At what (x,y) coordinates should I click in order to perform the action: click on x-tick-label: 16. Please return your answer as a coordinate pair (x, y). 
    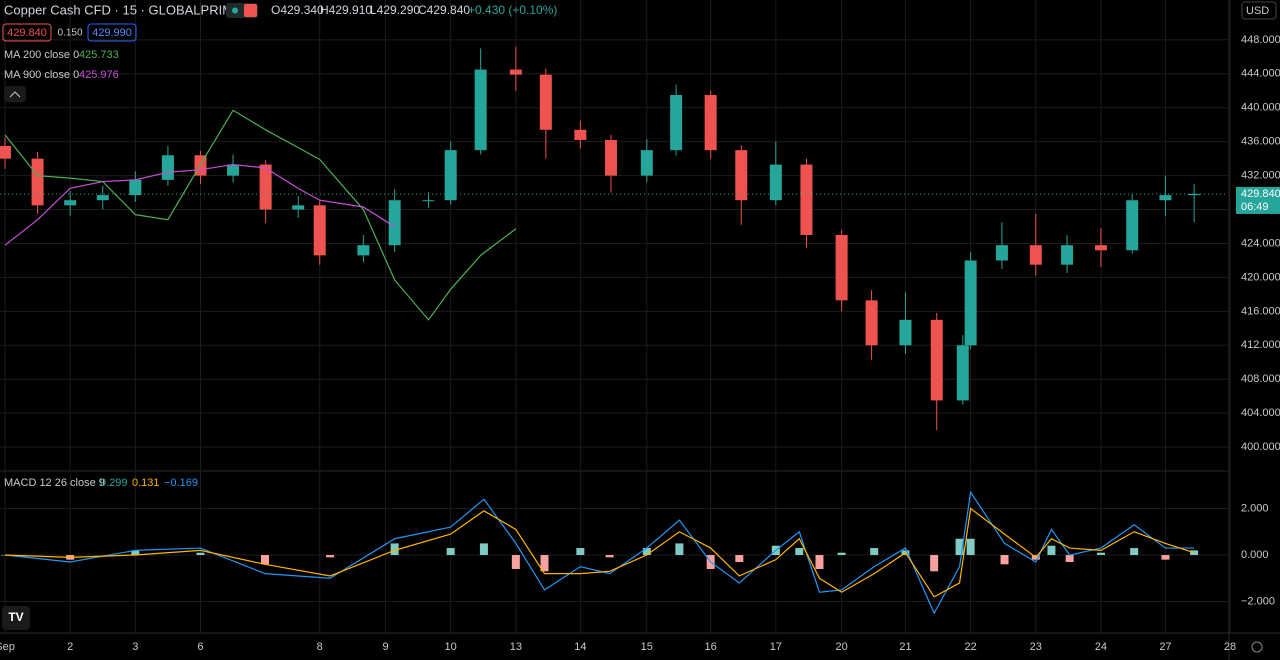
    Looking at the image, I should click on (711, 647).